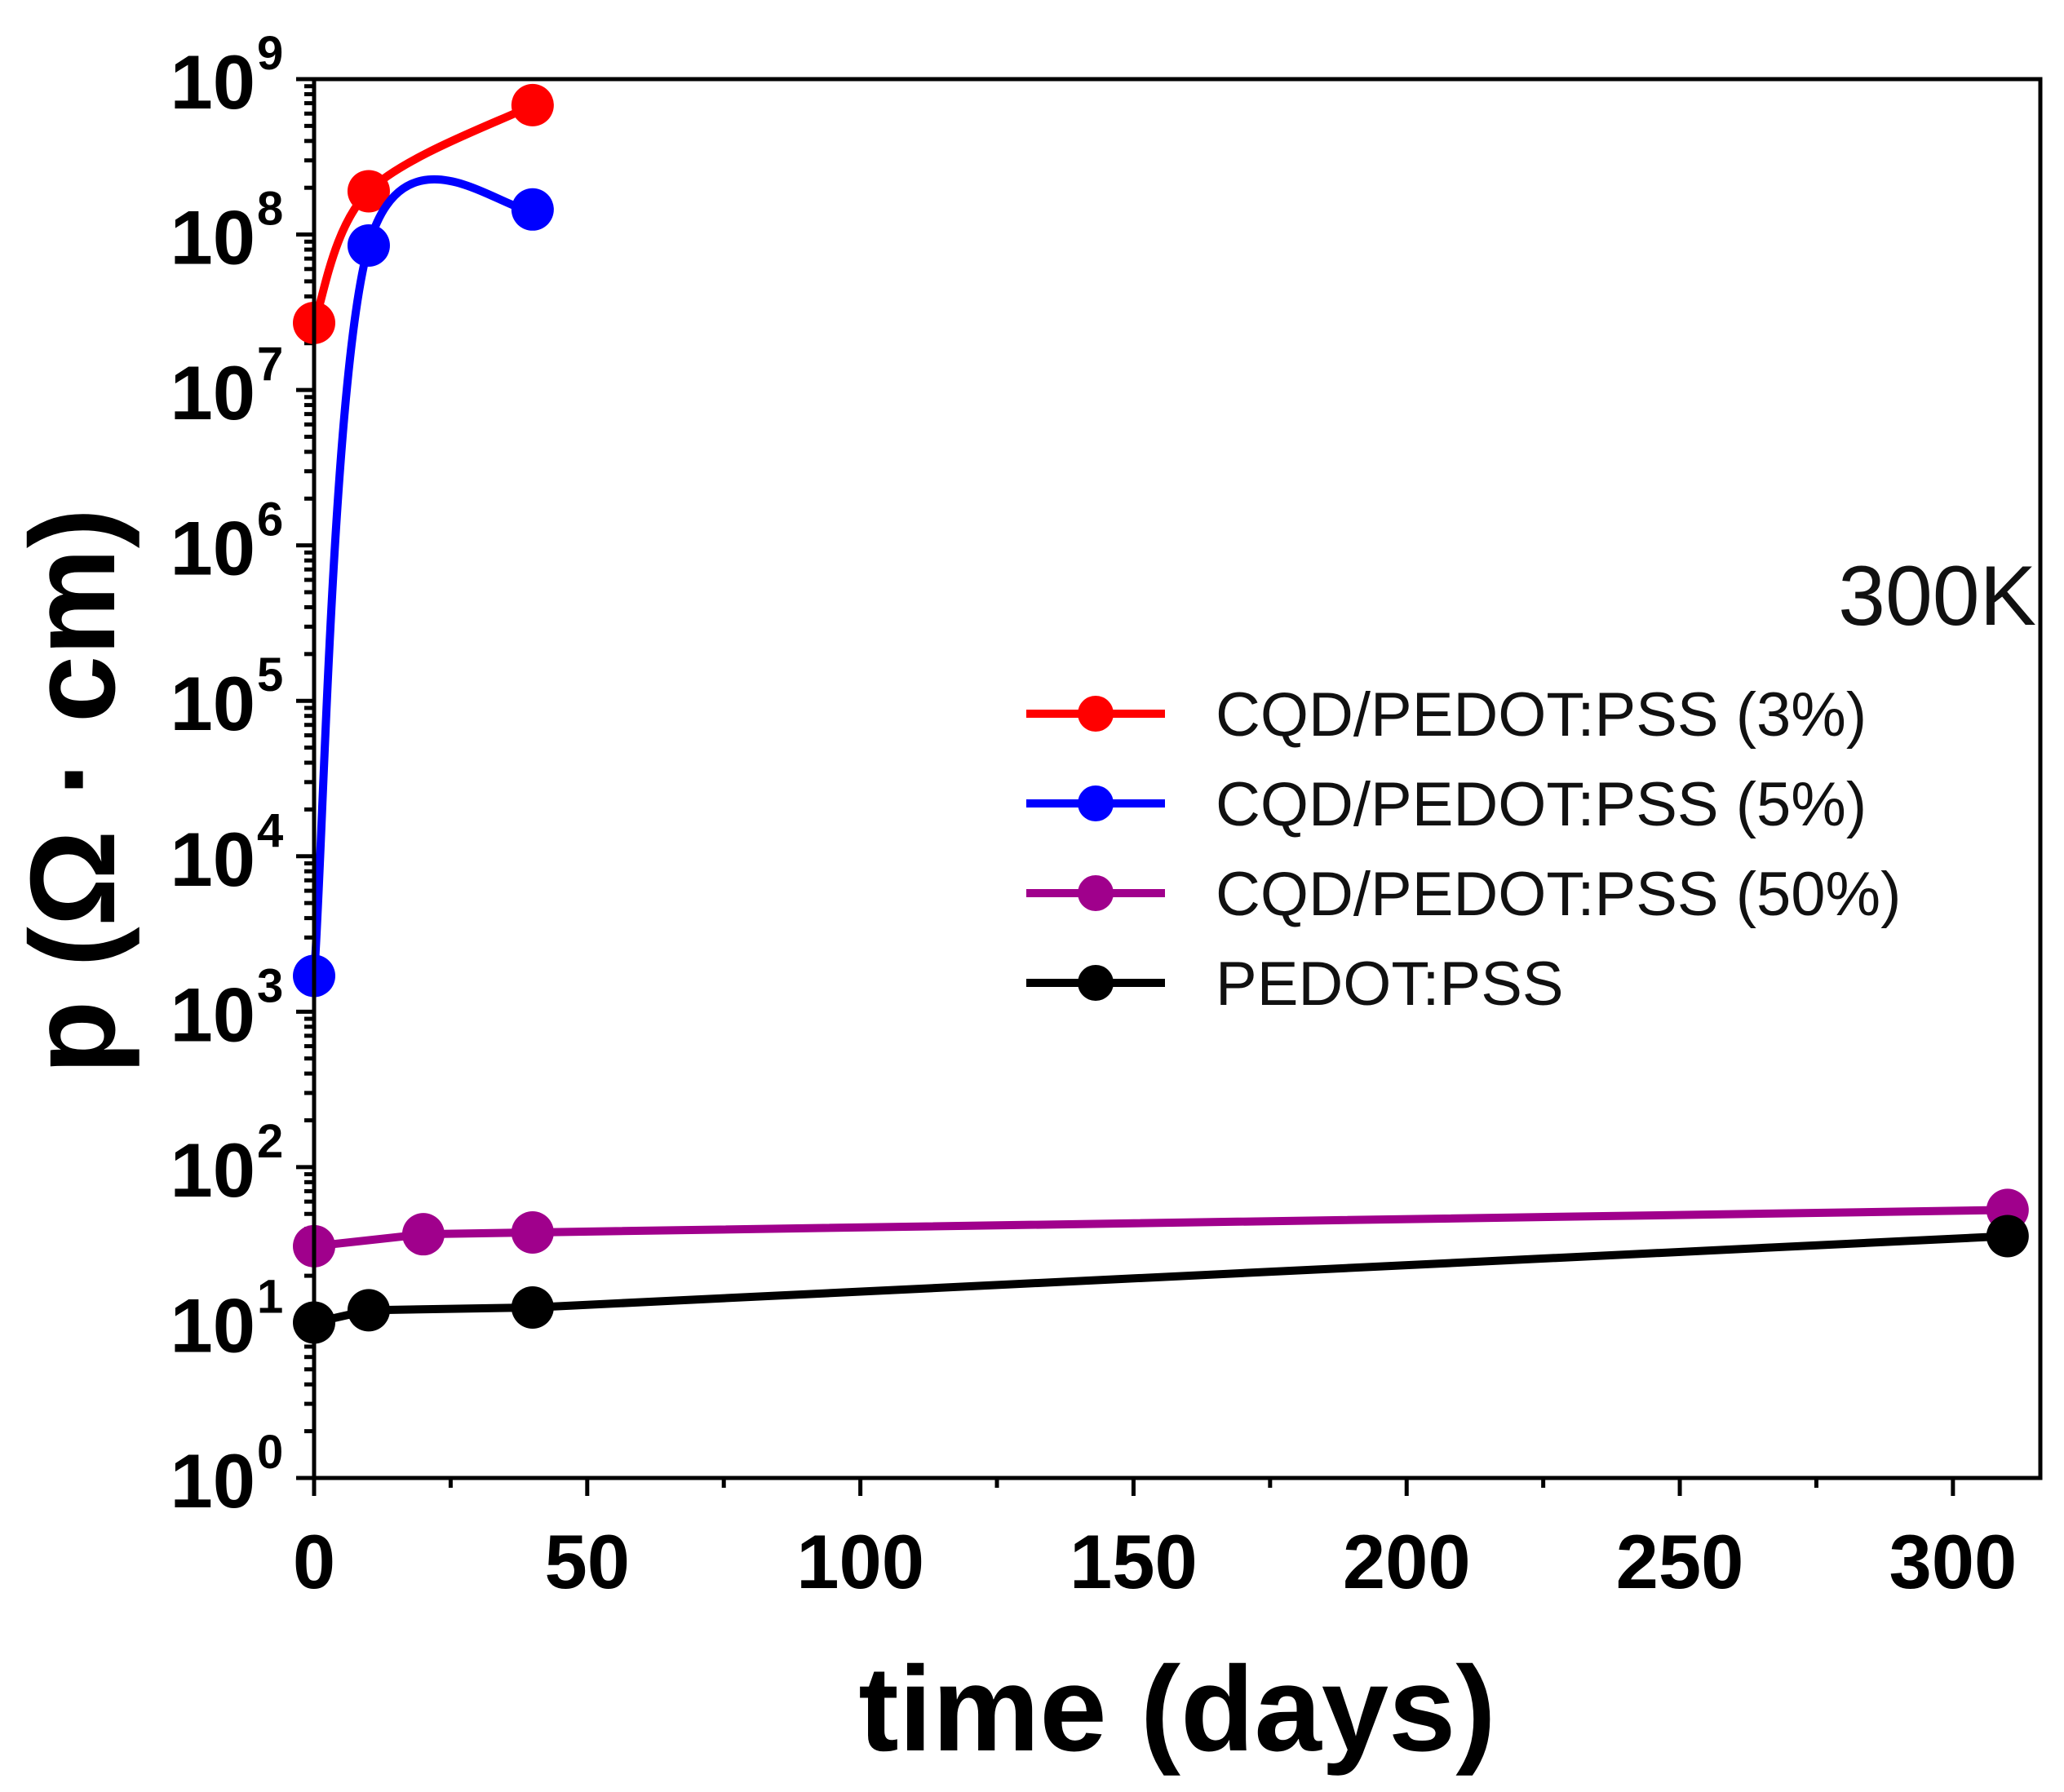 Image resolution: width=2064 pixels, height=1792 pixels. I want to click on legend-item: CQD/PEDOT:PSS (3%), so click(1446, 715).